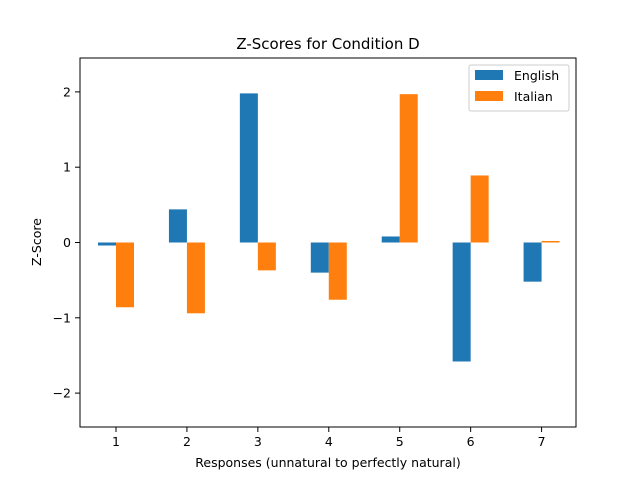 This screenshot has width=640, height=480. I want to click on x-tick-label: 4, so click(329, 441).